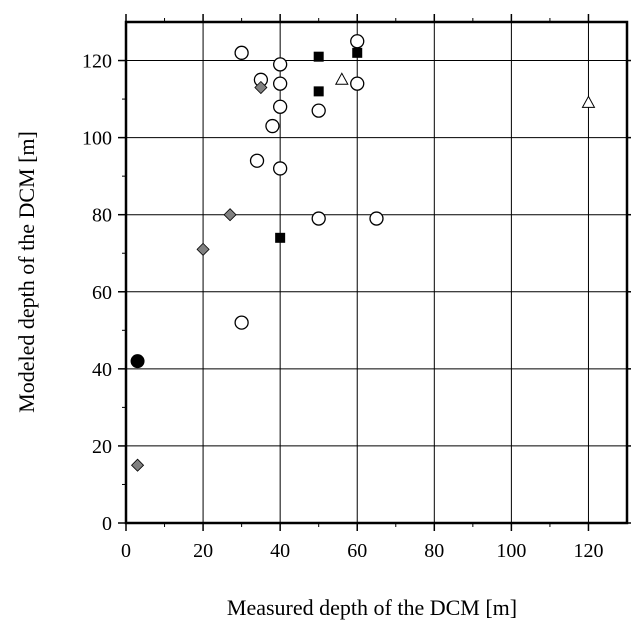 The height and width of the screenshot is (625, 633). I want to click on x-tick-label: 60, so click(357, 551).